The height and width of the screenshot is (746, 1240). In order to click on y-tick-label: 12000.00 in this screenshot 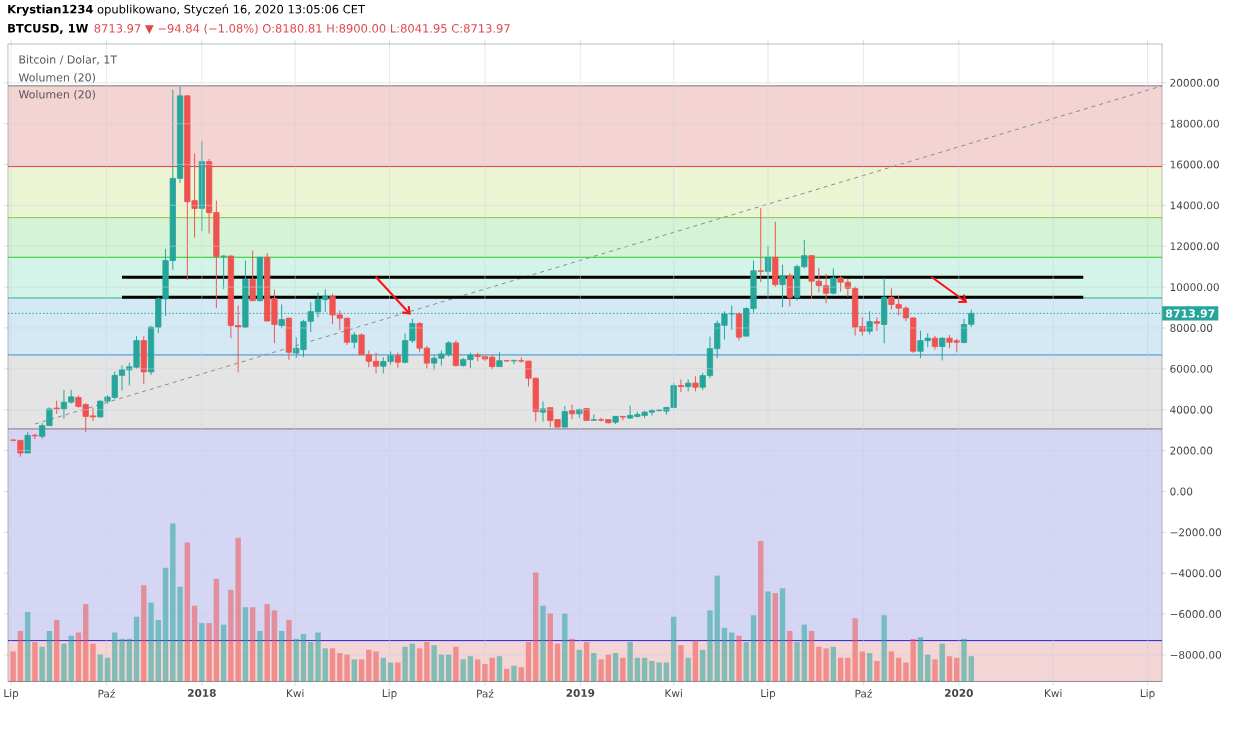, I will do `click(1194, 246)`.